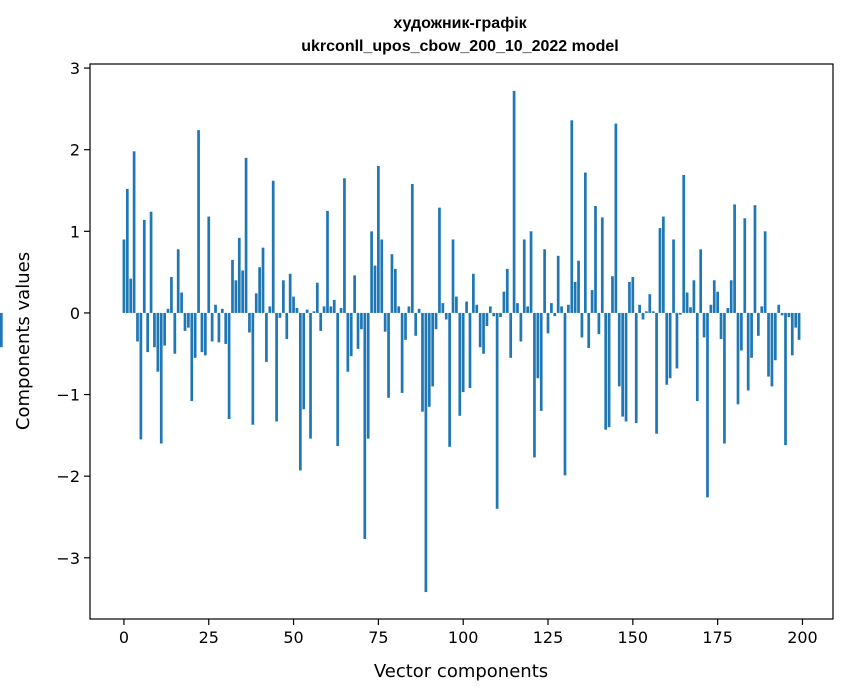 The height and width of the screenshot is (696, 847). I want to click on y-tick-label: −2, so click(68, 476).